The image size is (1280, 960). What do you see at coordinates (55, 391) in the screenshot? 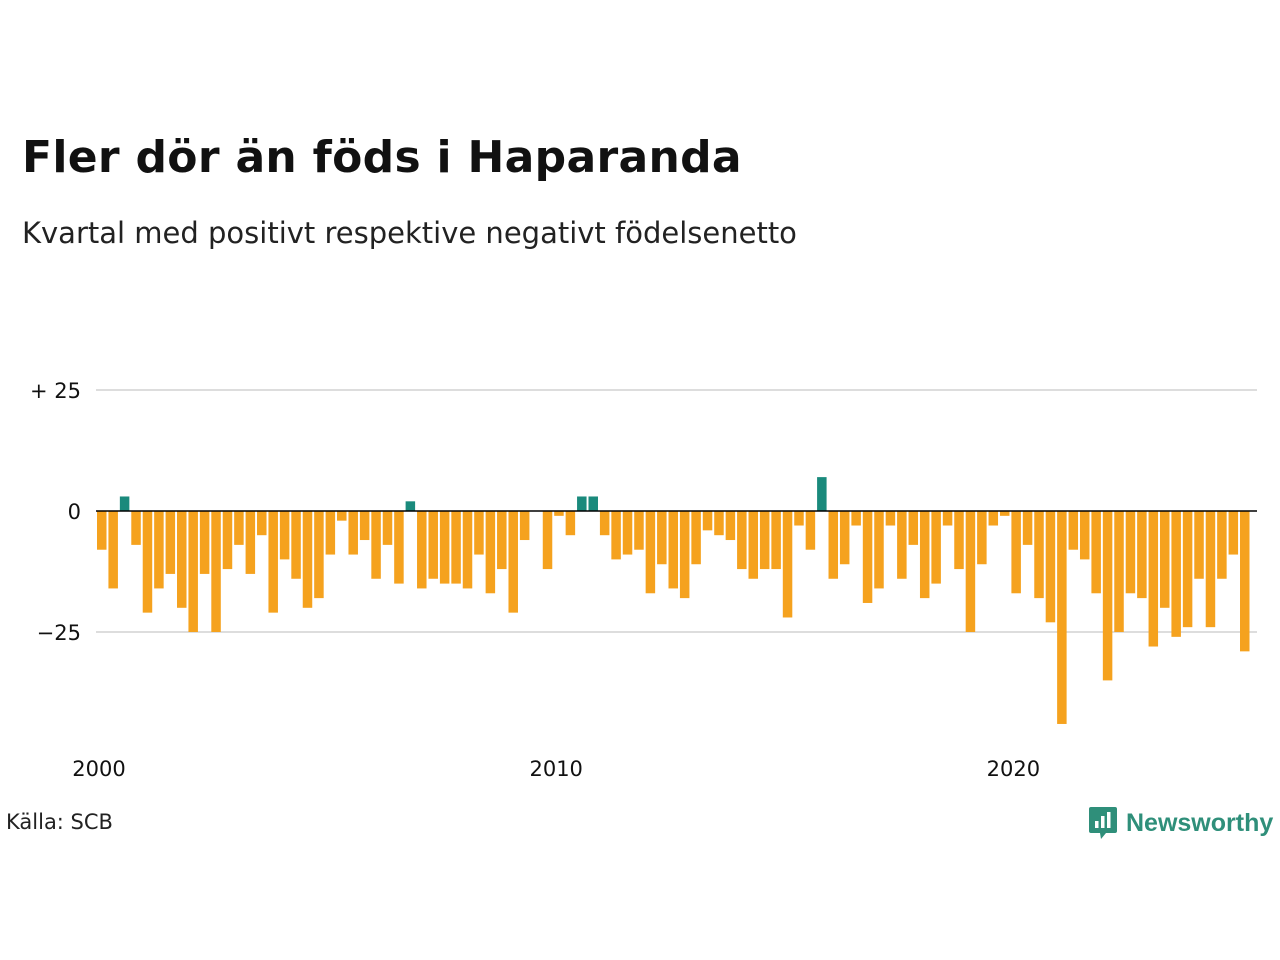
I see `y-tick-label: + 25` at bounding box center [55, 391].